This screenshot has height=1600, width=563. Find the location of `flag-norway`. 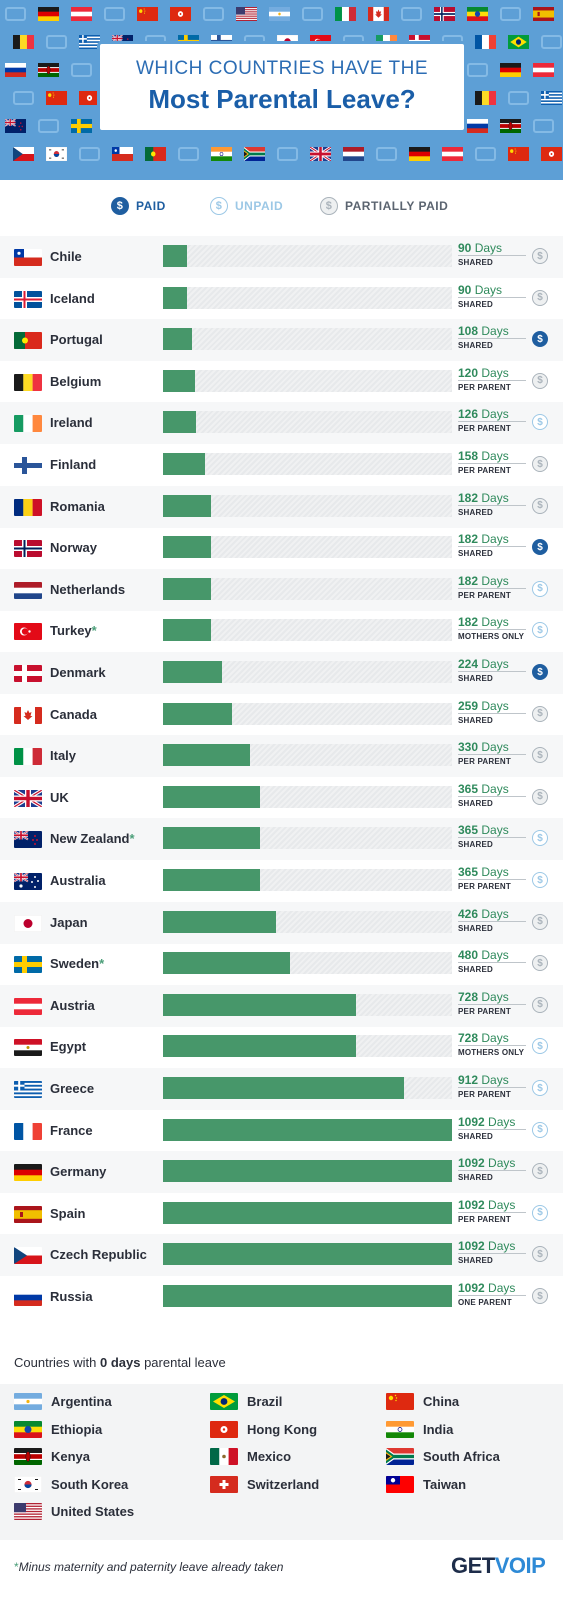

flag-norway is located at coordinates (28, 549).